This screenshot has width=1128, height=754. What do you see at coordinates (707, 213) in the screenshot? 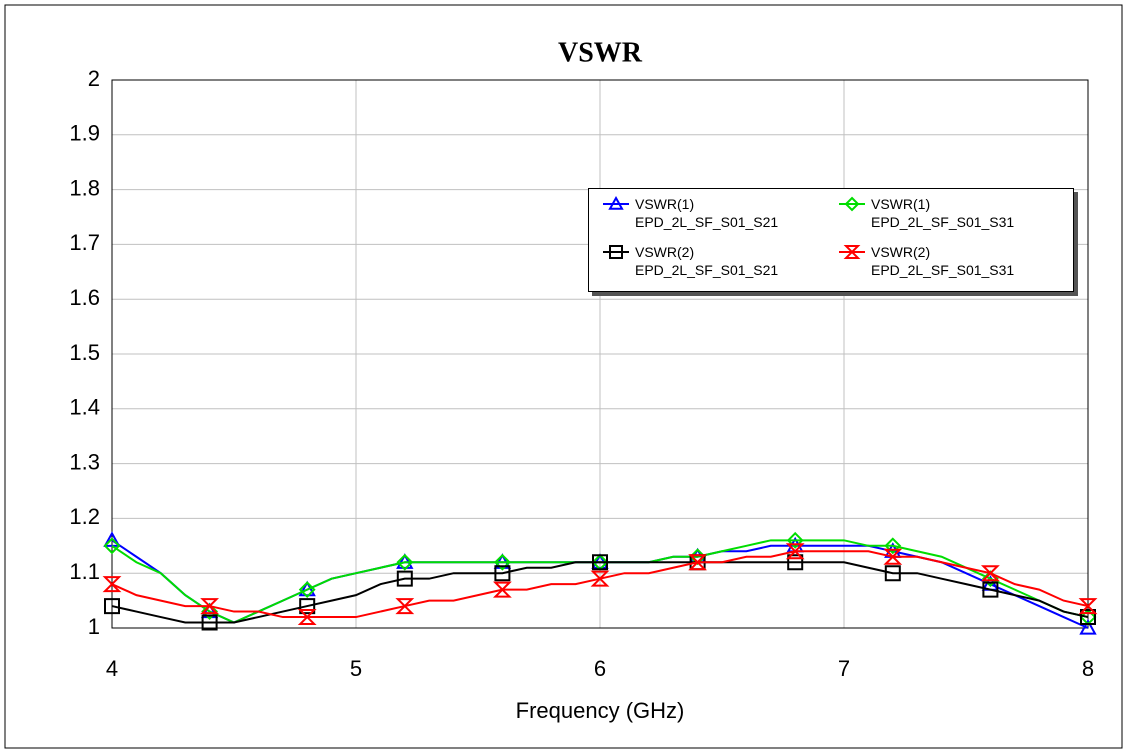
I see `legend-label: VSWR(1) EPD_2L_SF_S01_S21` at bounding box center [707, 213].